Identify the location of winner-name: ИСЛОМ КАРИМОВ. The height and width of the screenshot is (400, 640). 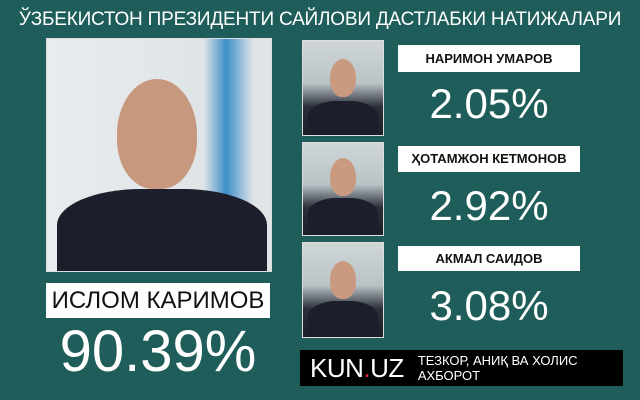
(158, 300).